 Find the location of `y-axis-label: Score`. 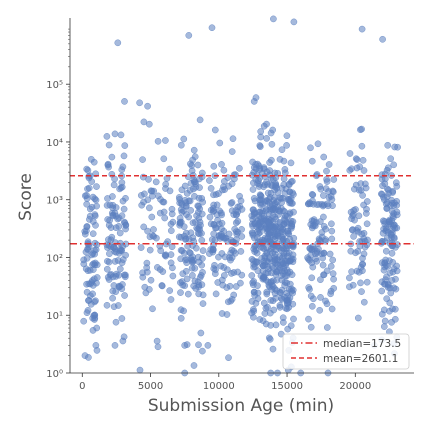

y-axis-label: Score is located at coordinates (26, 197).